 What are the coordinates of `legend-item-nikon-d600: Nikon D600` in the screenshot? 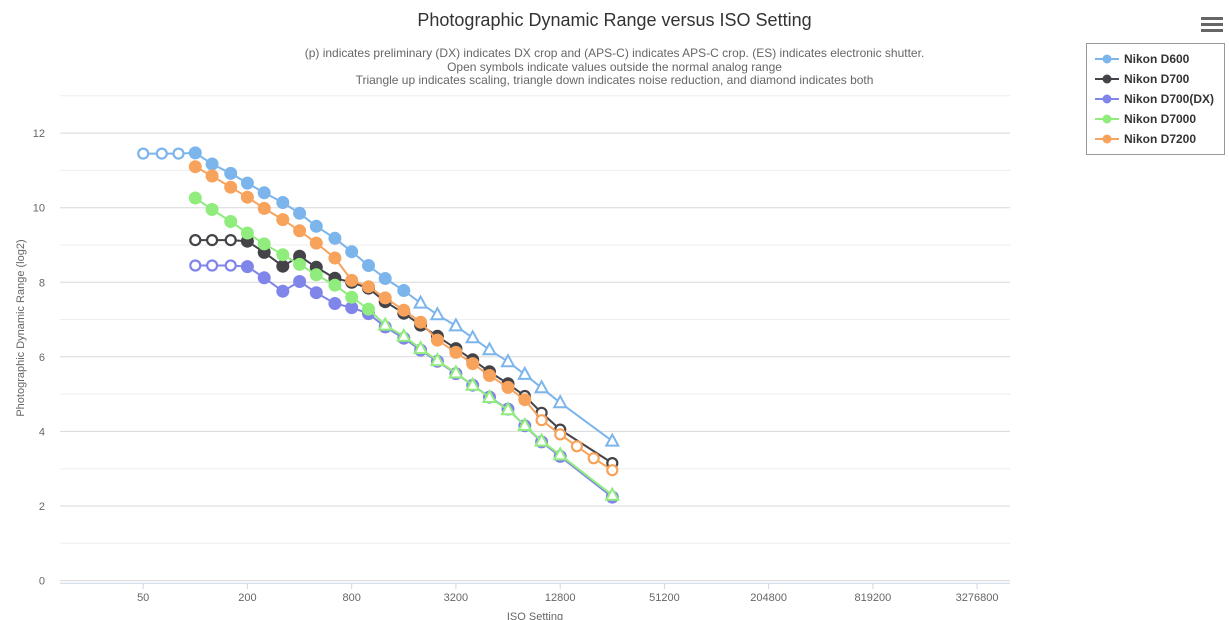 It's located at (1155, 59).